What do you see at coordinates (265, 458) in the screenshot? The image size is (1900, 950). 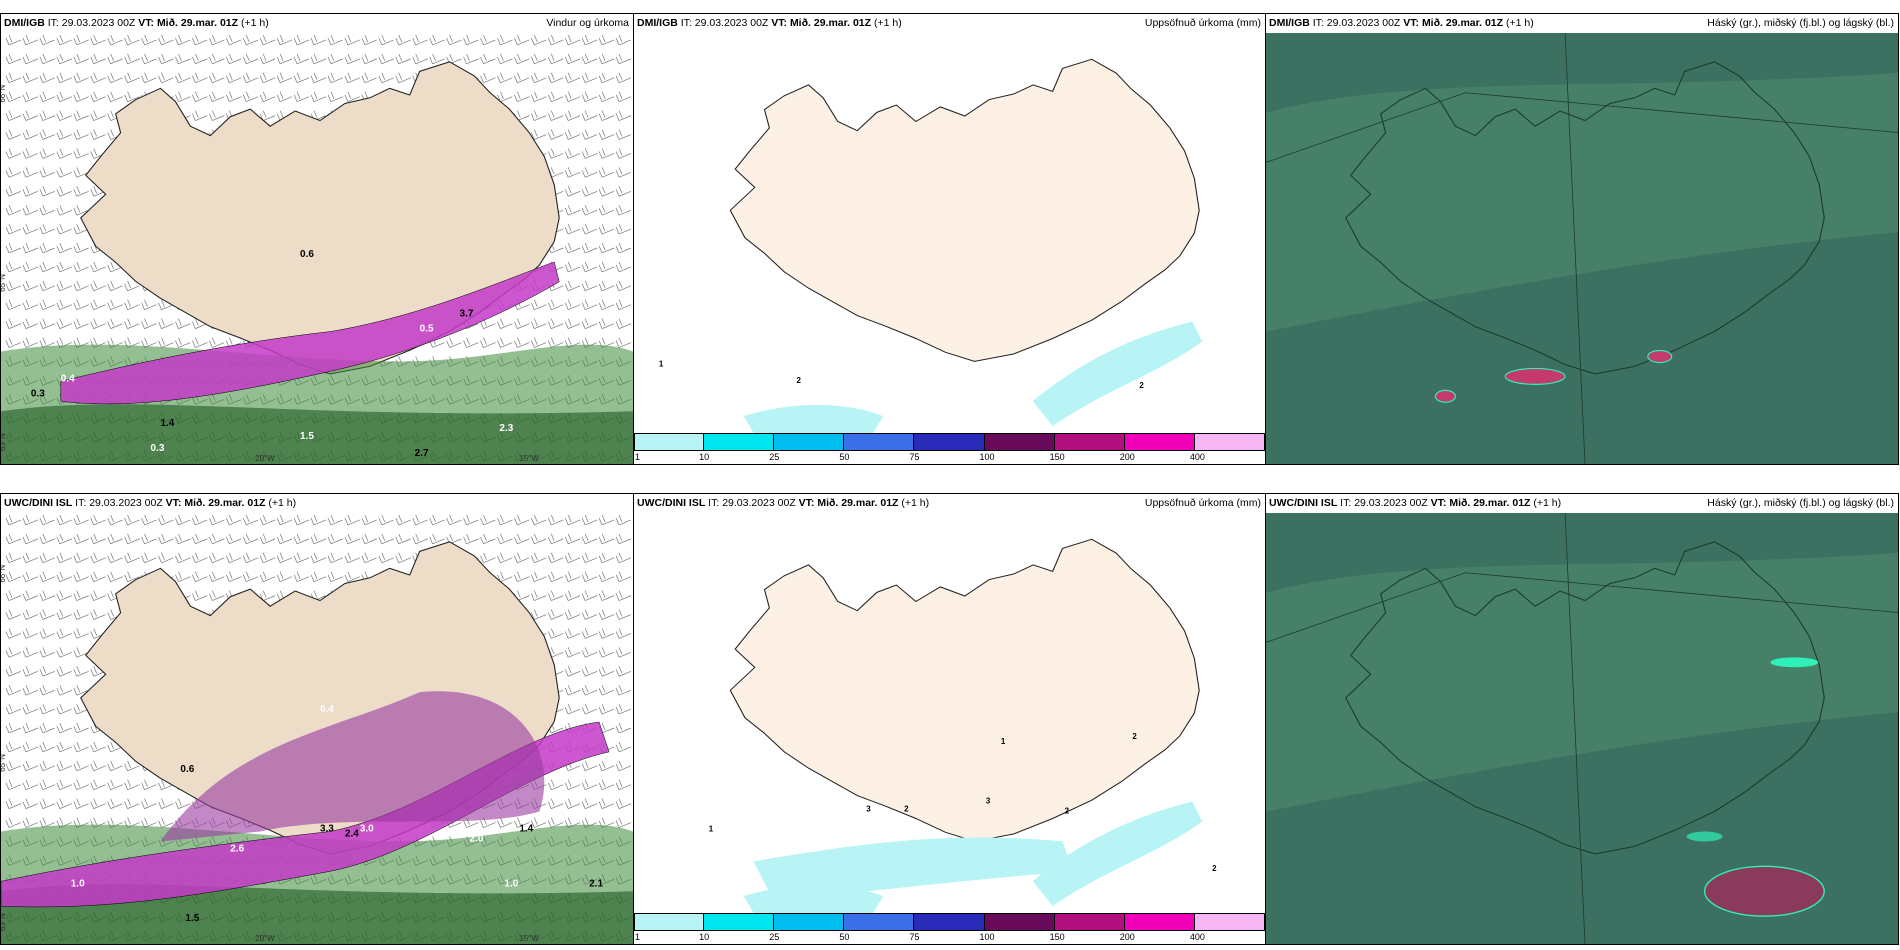 I see `lon-label: 20°W` at bounding box center [265, 458].